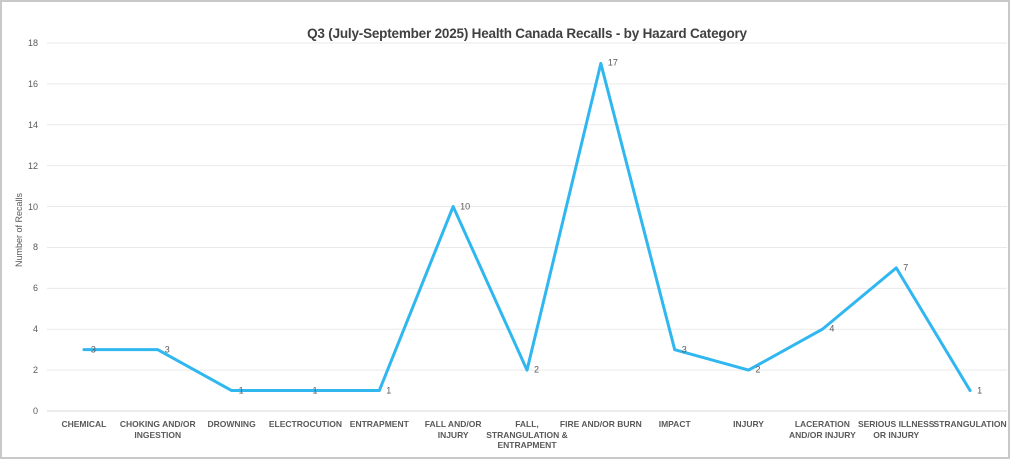 The image size is (1010, 459). I want to click on y-tick-label: 10, so click(32, 206).